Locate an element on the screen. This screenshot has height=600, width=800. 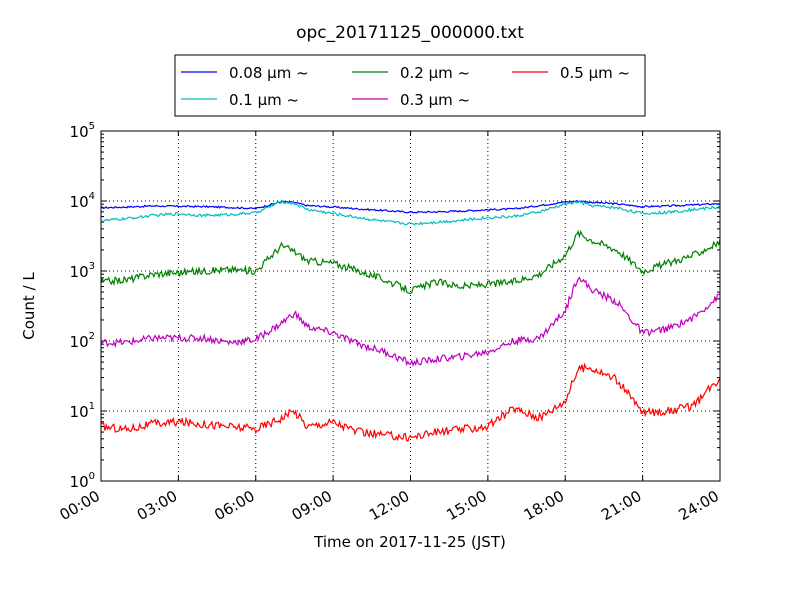
x-tick-label: 00:00 is located at coordinates (80, 505).